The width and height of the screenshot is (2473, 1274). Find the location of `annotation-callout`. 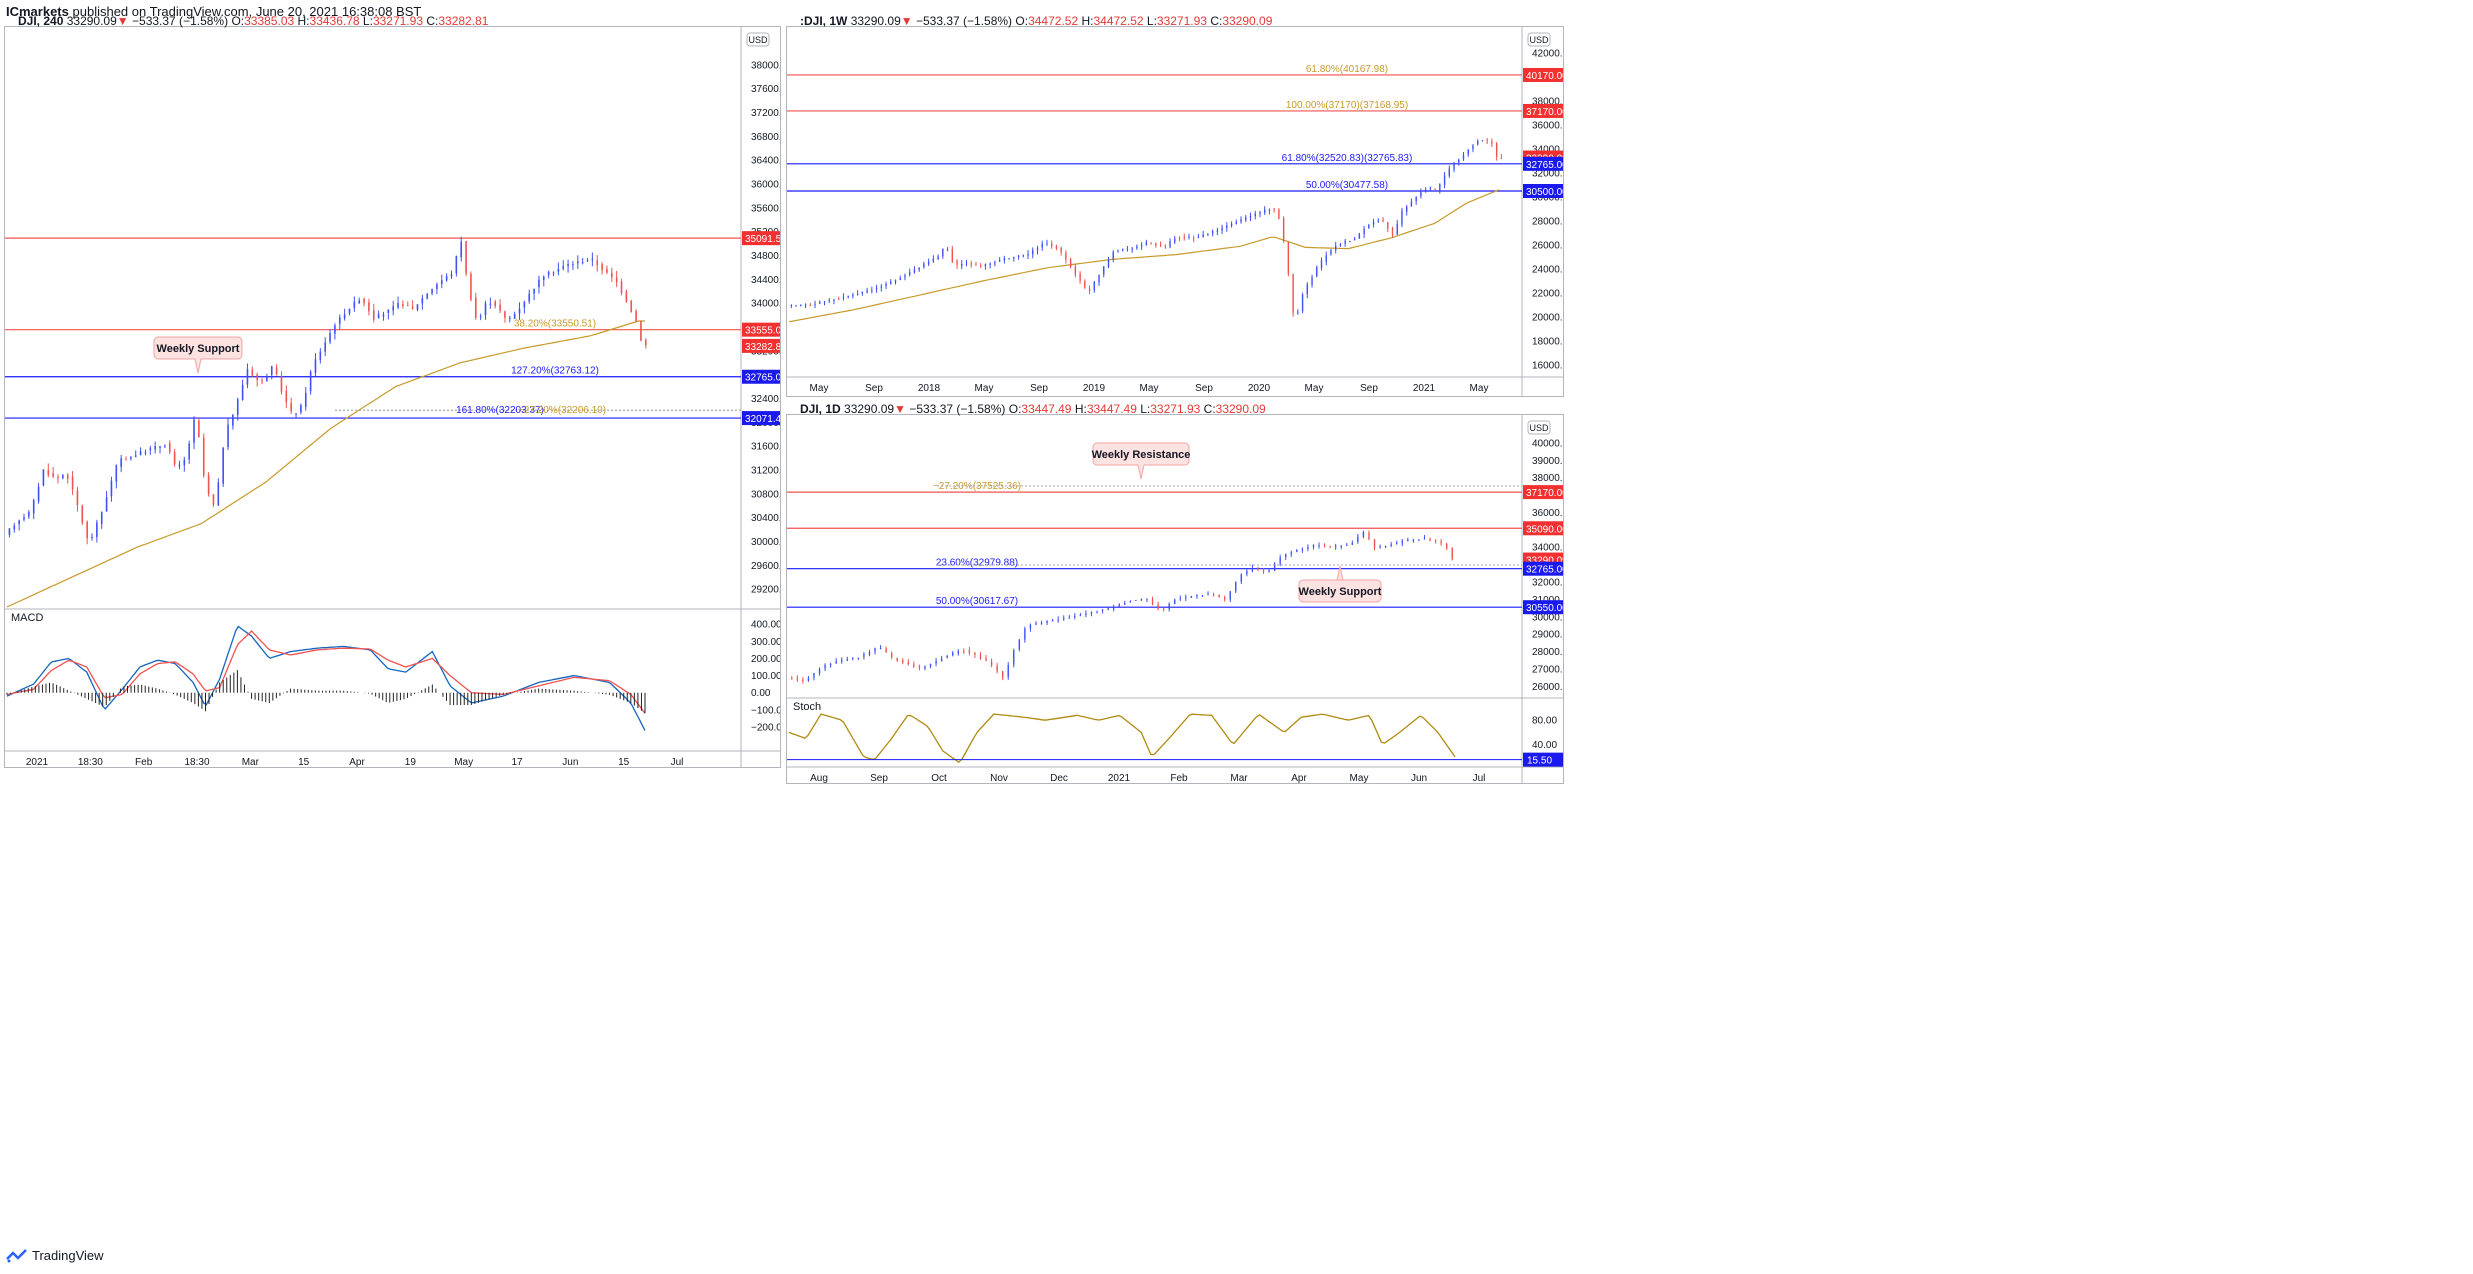

annotation-callout is located at coordinates (1141, 461).